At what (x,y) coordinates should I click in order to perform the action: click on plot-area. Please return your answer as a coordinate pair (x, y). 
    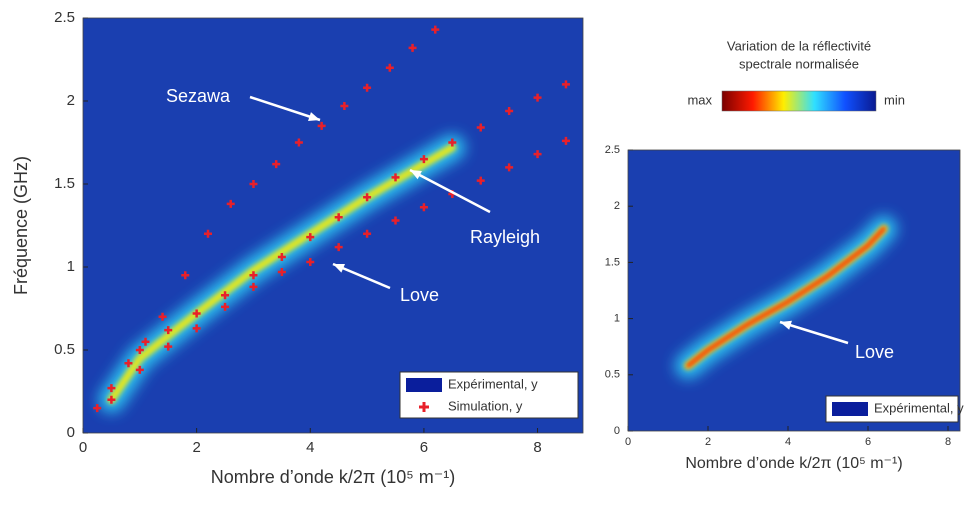
    Looking at the image, I should click on (786, 297).